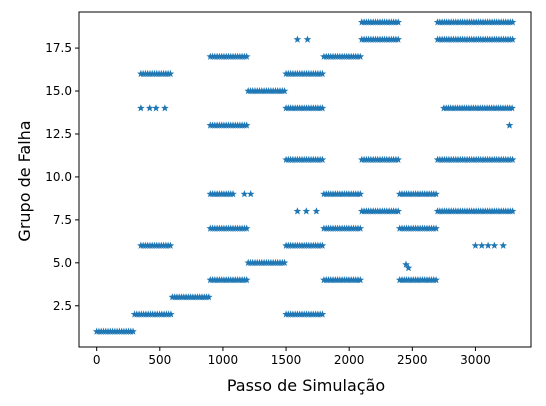  Describe the element at coordinates (159, 360) in the screenshot. I see `x-tick-label: 500` at that location.